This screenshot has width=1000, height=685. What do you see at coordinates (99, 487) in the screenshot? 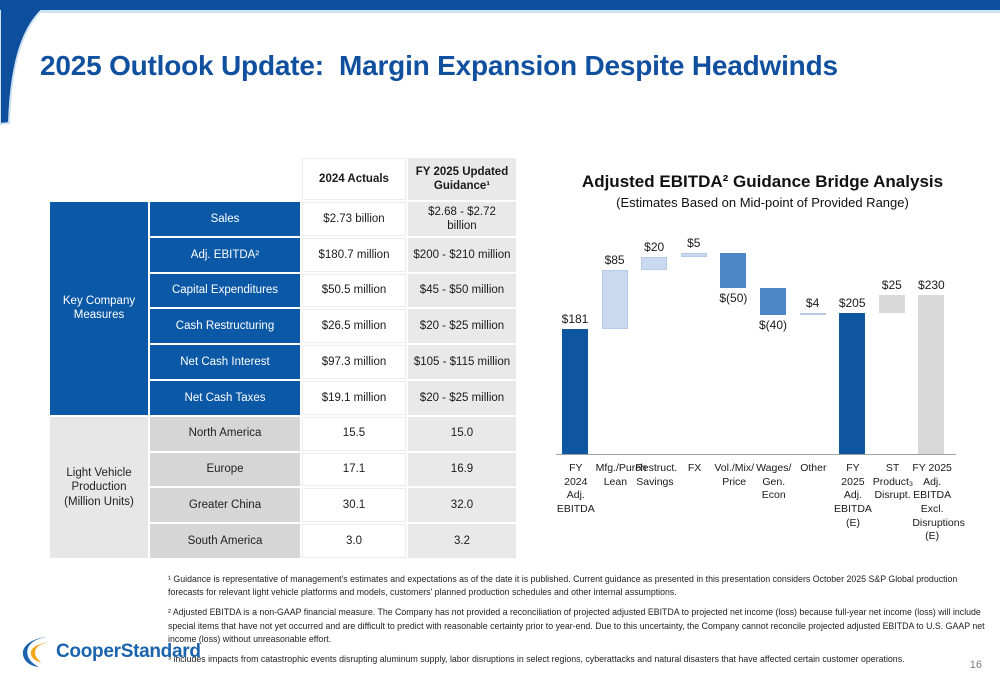
I see `group-label-light-vehicle-production: Light Vehicle Production (Million Units)` at bounding box center [99, 487].